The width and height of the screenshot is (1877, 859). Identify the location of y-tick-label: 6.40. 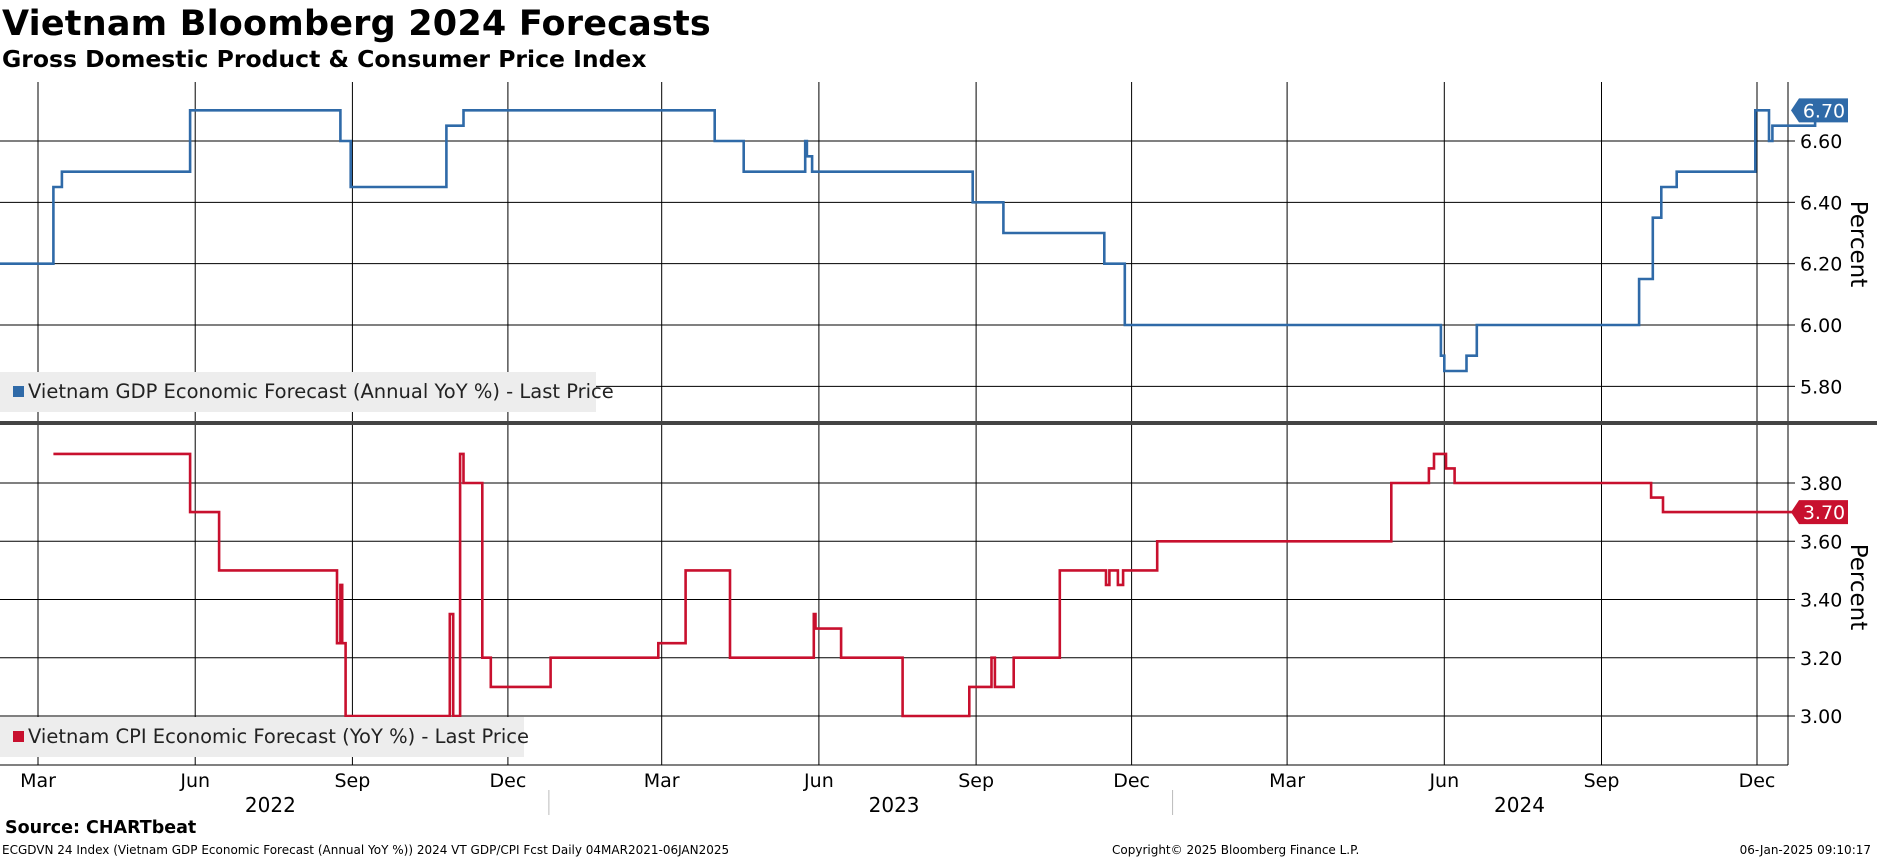
(1821, 203).